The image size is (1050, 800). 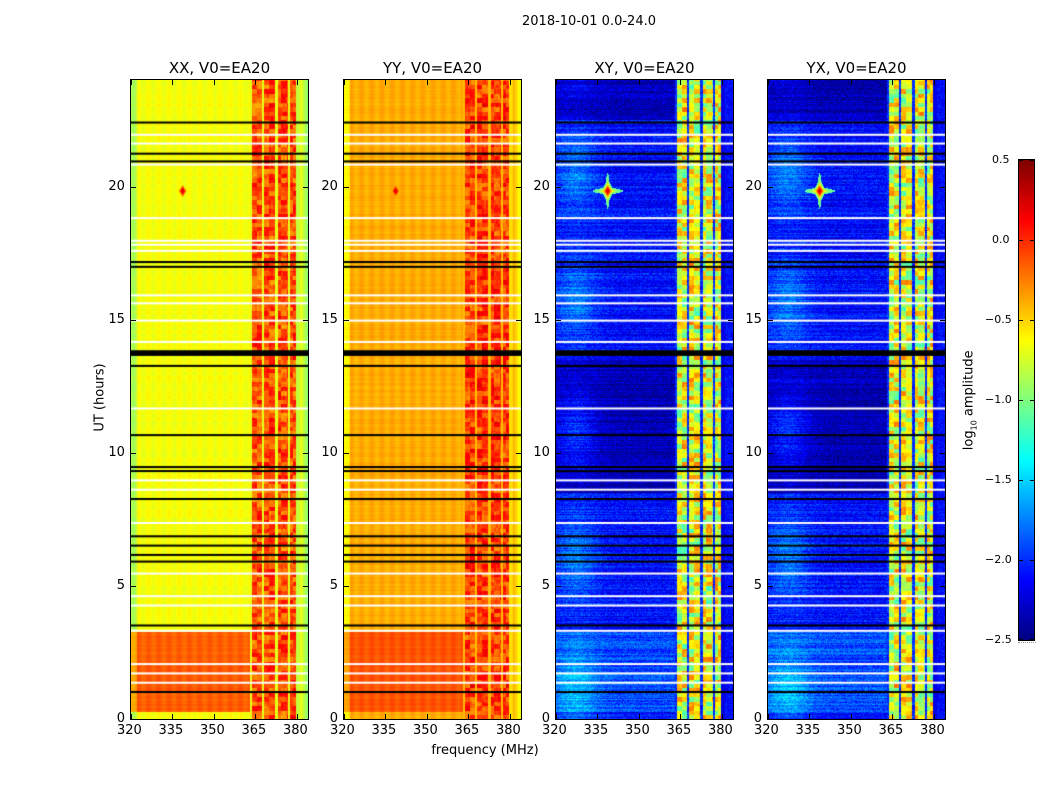 I want to click on colorbar-gradient, so click(x=1026, y=400).